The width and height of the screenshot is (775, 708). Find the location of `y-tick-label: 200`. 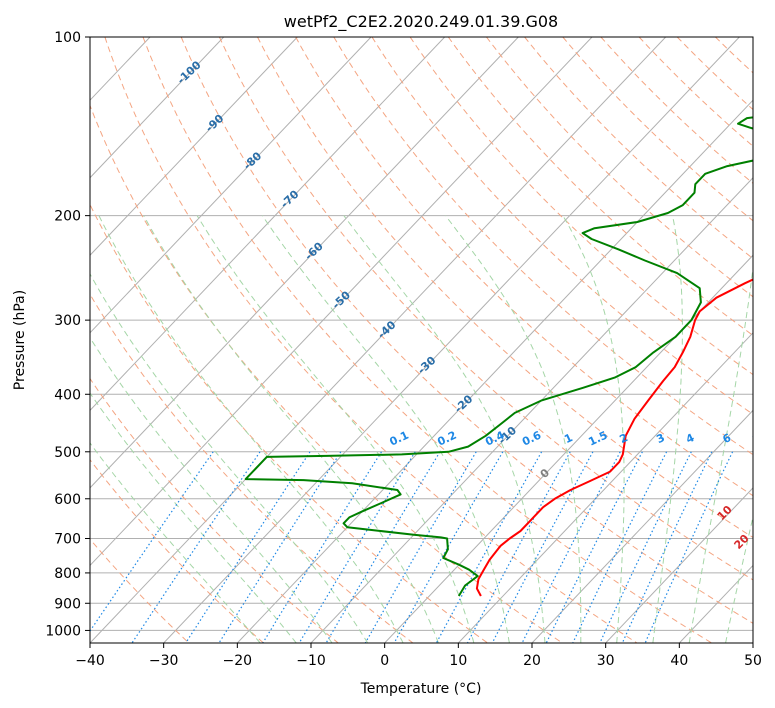

y-tick-label: 200 is located at coordinates (67, 217).